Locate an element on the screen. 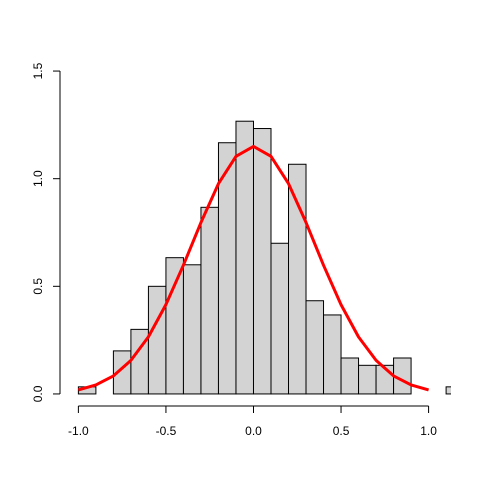 This screenshot has width=480, height=480. y-tick-label: 1.5 is located at coordinates (38, 70).